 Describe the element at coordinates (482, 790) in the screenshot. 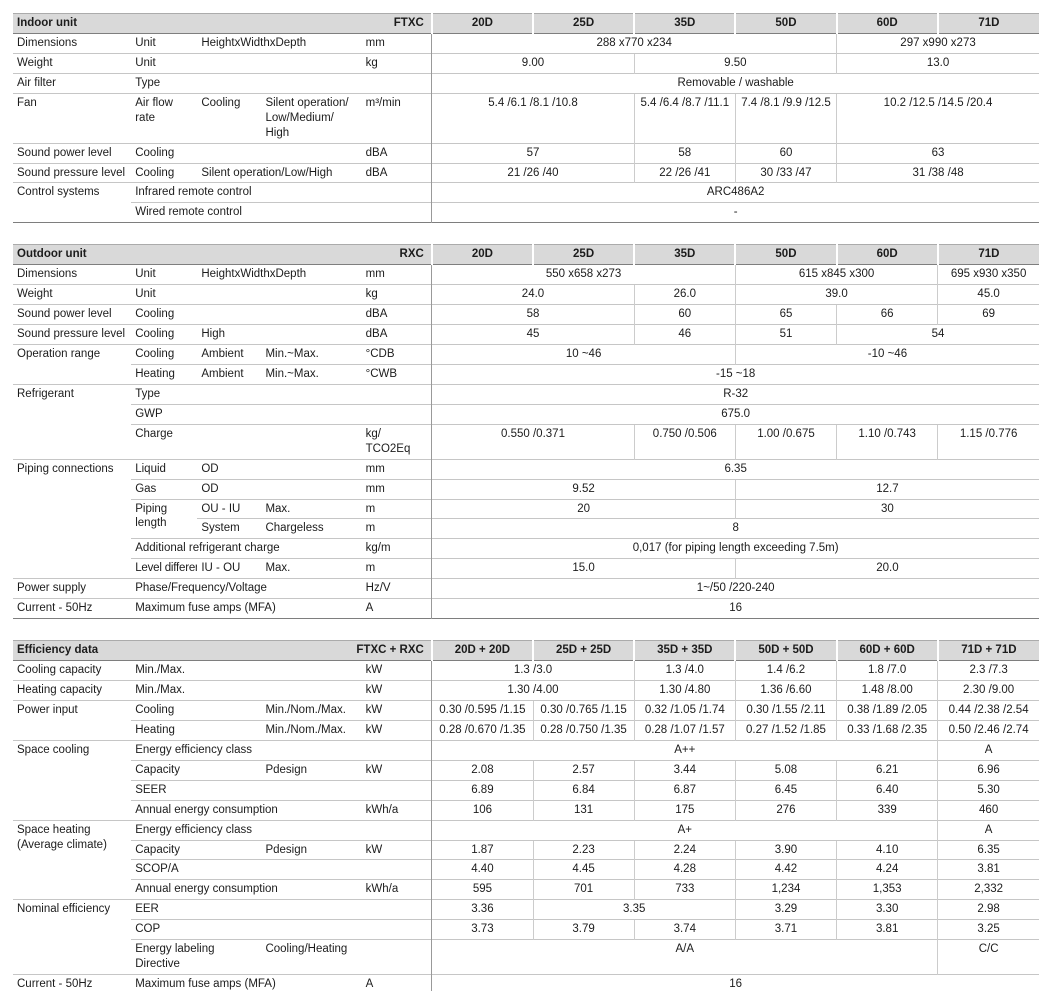

I see `spec-value: 6.89` at that location.